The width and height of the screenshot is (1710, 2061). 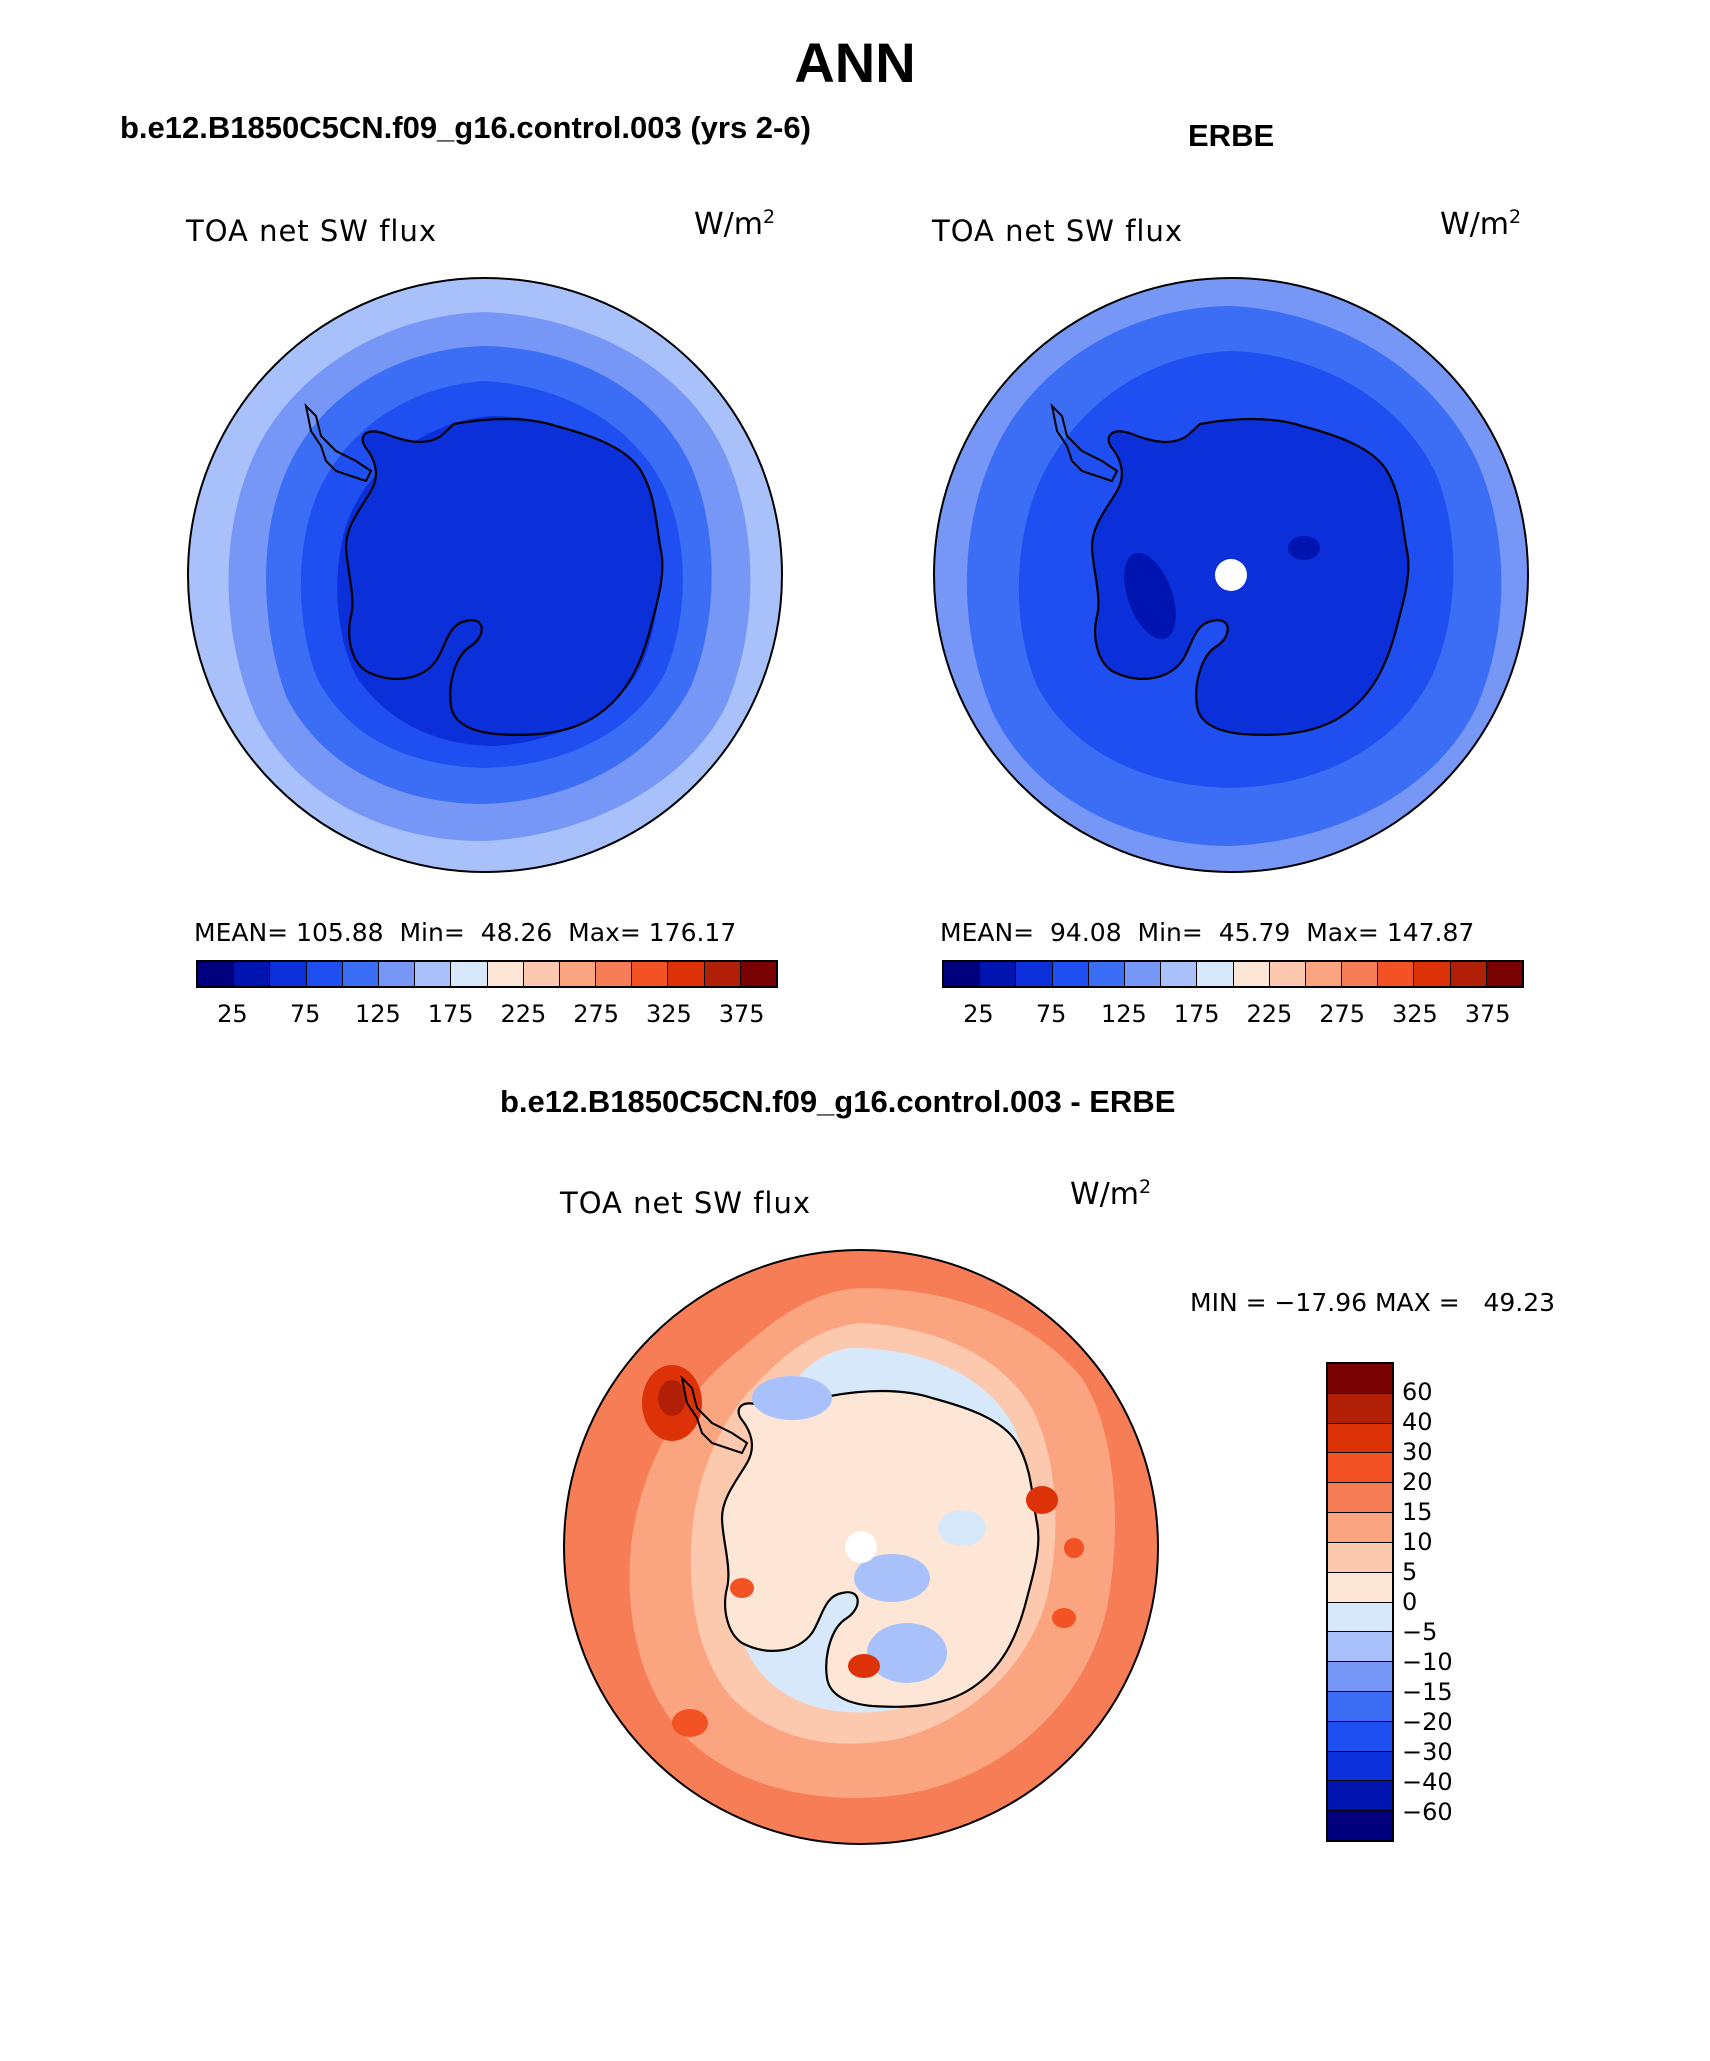 What do you see at coordinates (1410, 1602) in the screenshot?
I see `colorbar-tick-label: 0` at bounding box center [1410, 1602].